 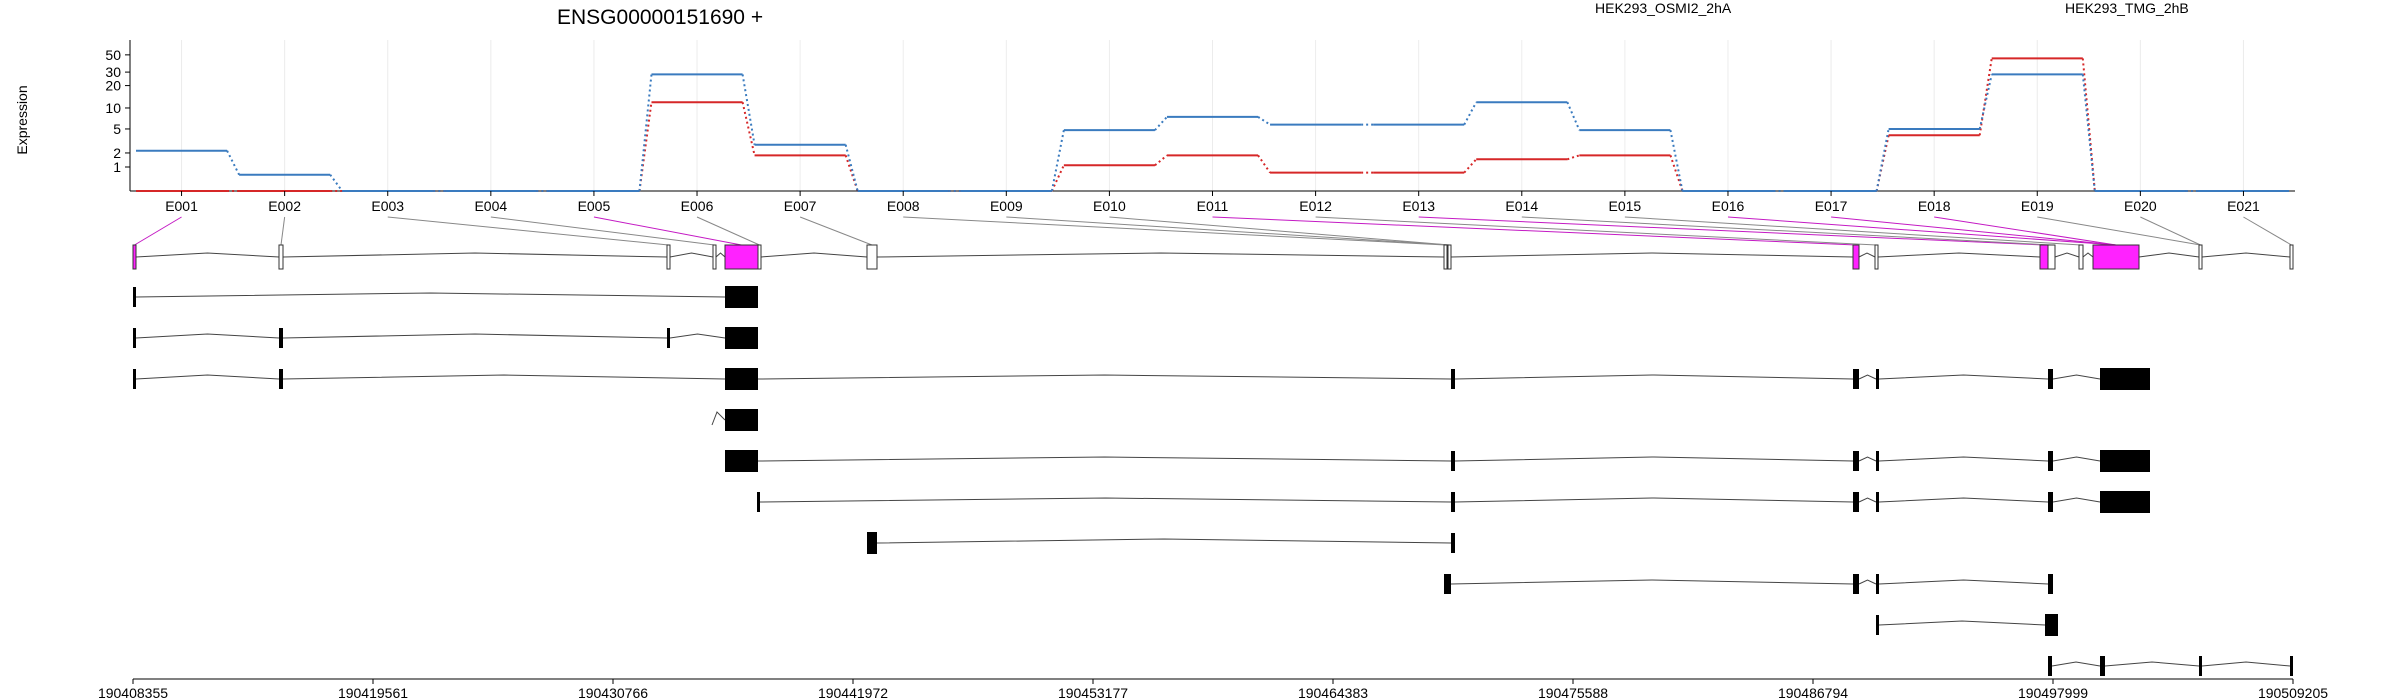 What do you see at coordinates (490, 206) in the screenshot?
I see `x-tick-label-E004: E004` at bounding box center [490, 206].